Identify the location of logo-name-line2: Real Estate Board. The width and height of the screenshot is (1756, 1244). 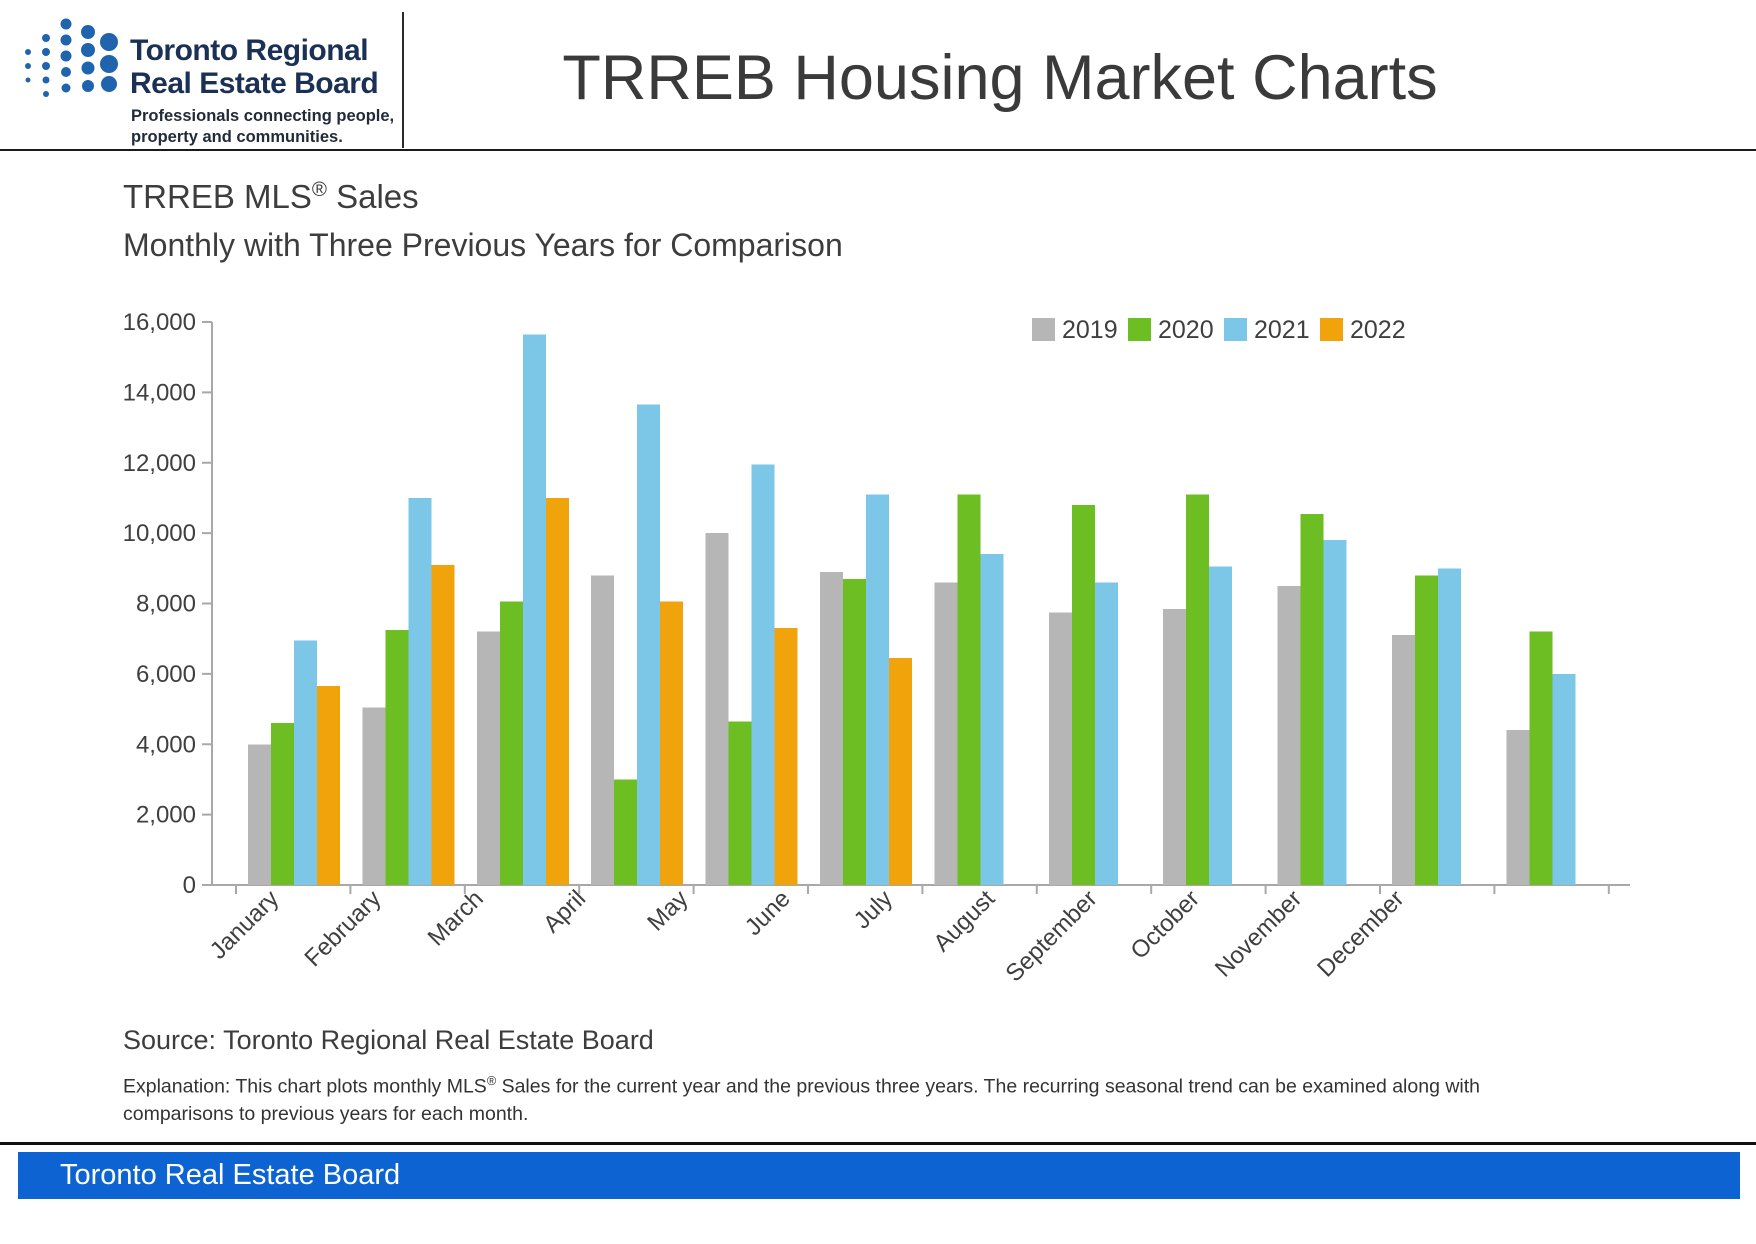
(254, 83).